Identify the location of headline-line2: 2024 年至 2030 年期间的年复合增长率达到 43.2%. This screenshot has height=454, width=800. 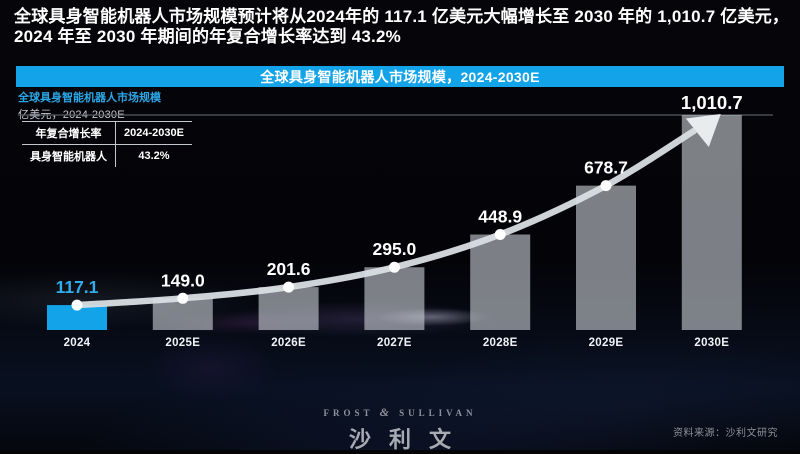
(207, 37).